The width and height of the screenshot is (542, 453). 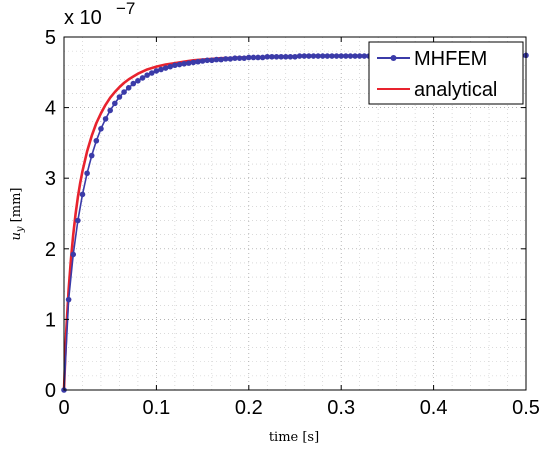 I want to click on x-tick-label: 0.3, so click(x=341, y=408).